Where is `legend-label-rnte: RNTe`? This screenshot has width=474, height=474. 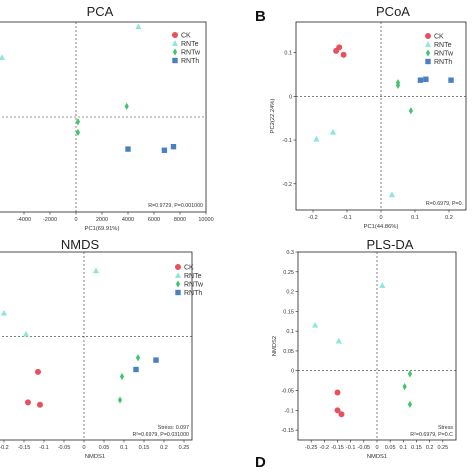
legend-label-rnte: RNTe is located at coordinates (190, 44).